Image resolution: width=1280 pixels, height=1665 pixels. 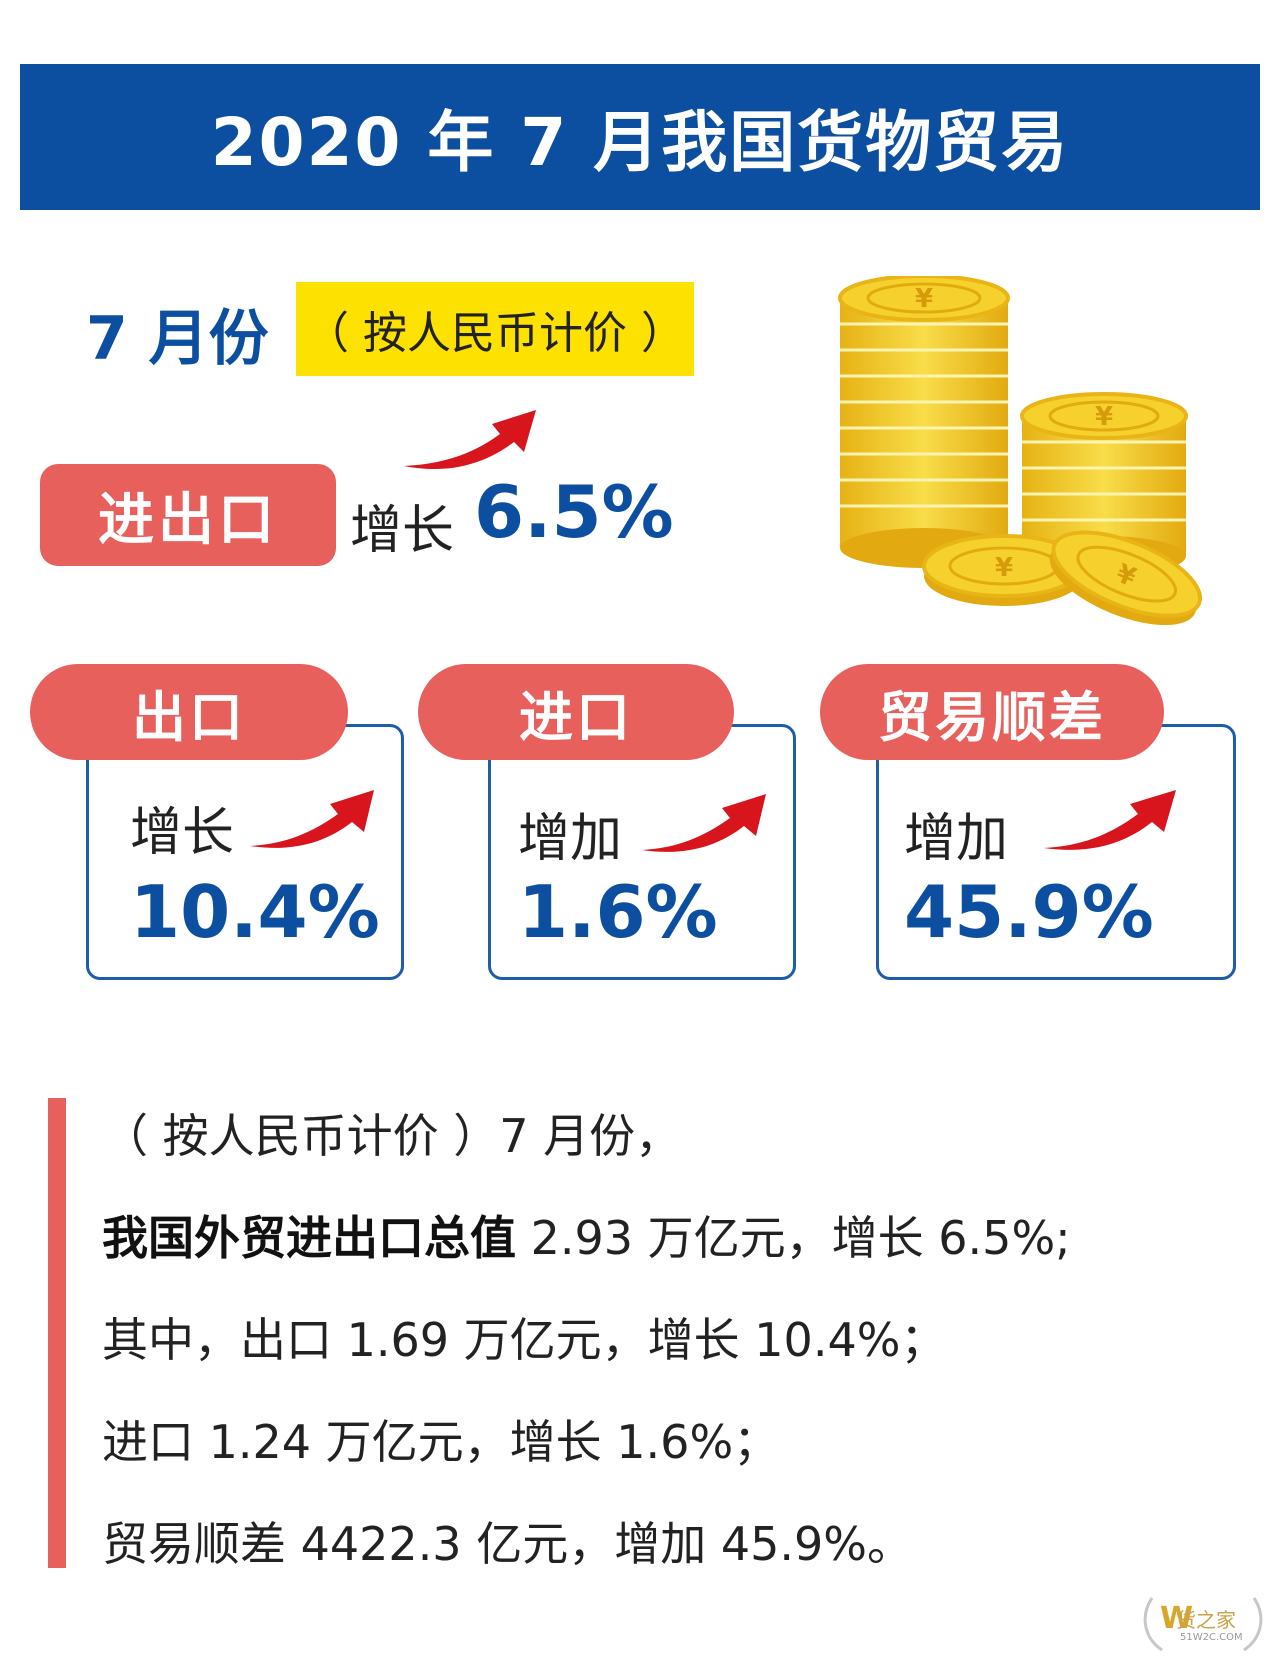 What do you see at coordinates (992, 712) in the screenshot?
I see `trade-surplus-tab: 贸易顺差` at bounding box center [992, 712].